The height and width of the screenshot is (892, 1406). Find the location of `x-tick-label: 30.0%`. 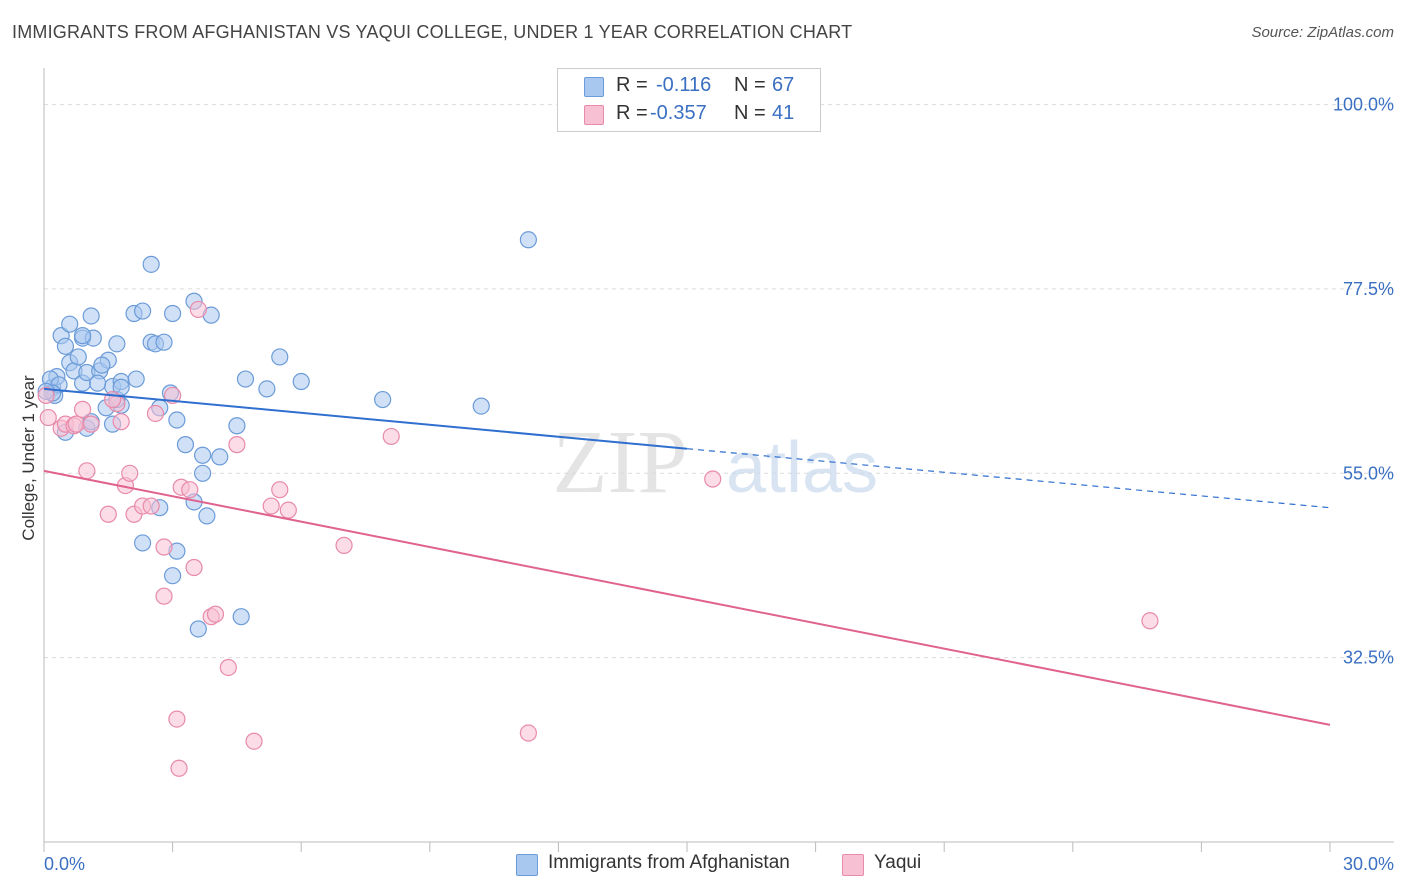

x-tick-label: 30.0% is located at coordinates (1368, 864).